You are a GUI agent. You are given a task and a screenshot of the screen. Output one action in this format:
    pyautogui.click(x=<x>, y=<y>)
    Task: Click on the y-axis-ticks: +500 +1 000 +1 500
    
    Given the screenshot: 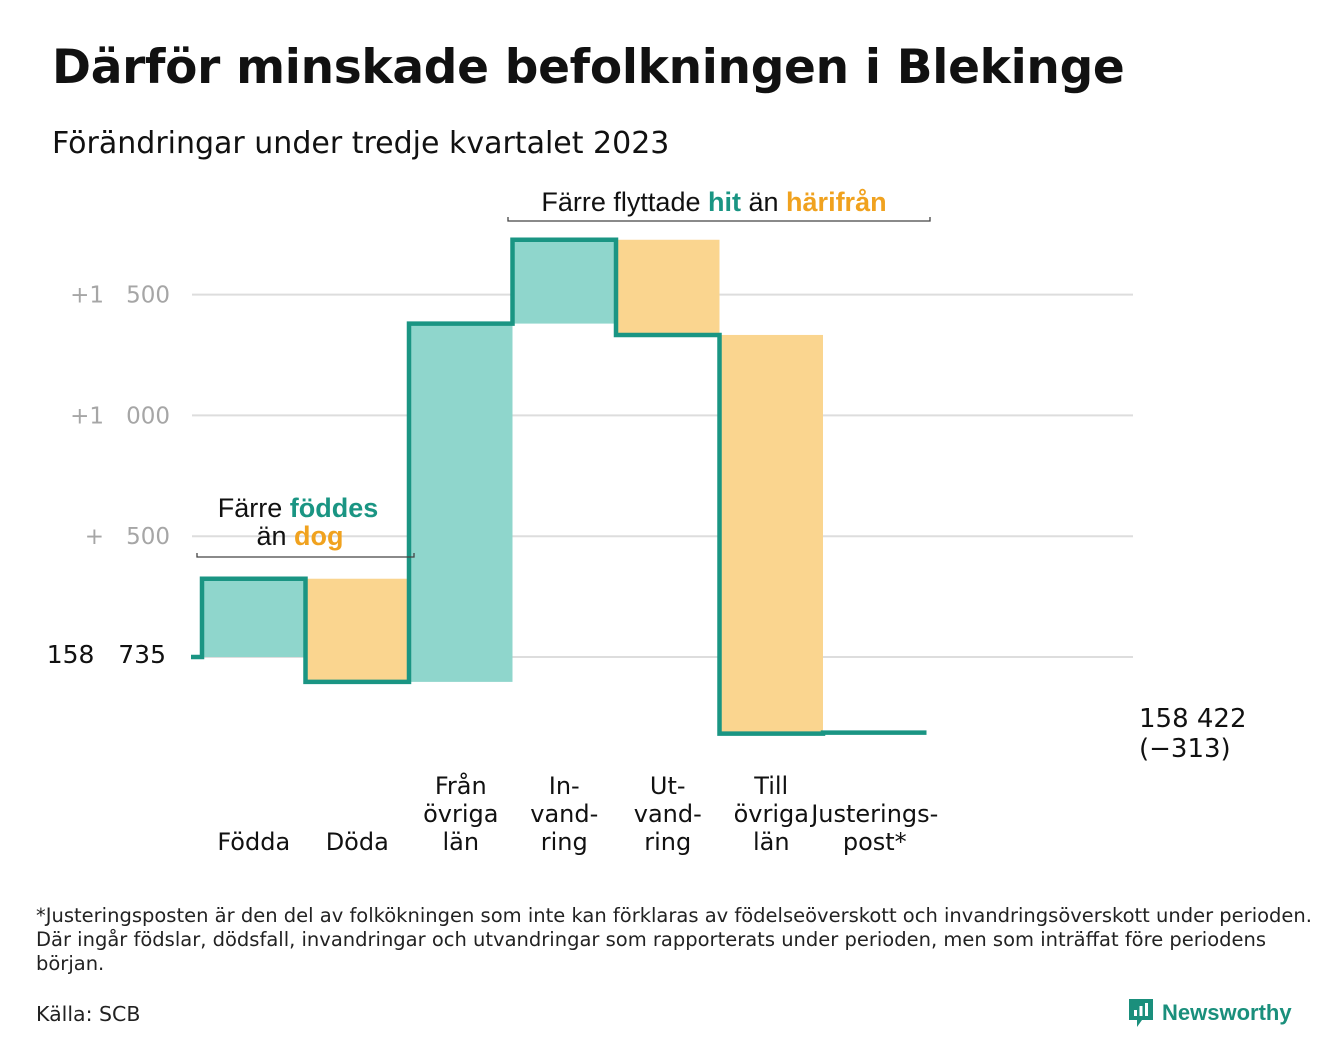 What is the action you would take?
    pyautogui.click(x=120, y=417)
    